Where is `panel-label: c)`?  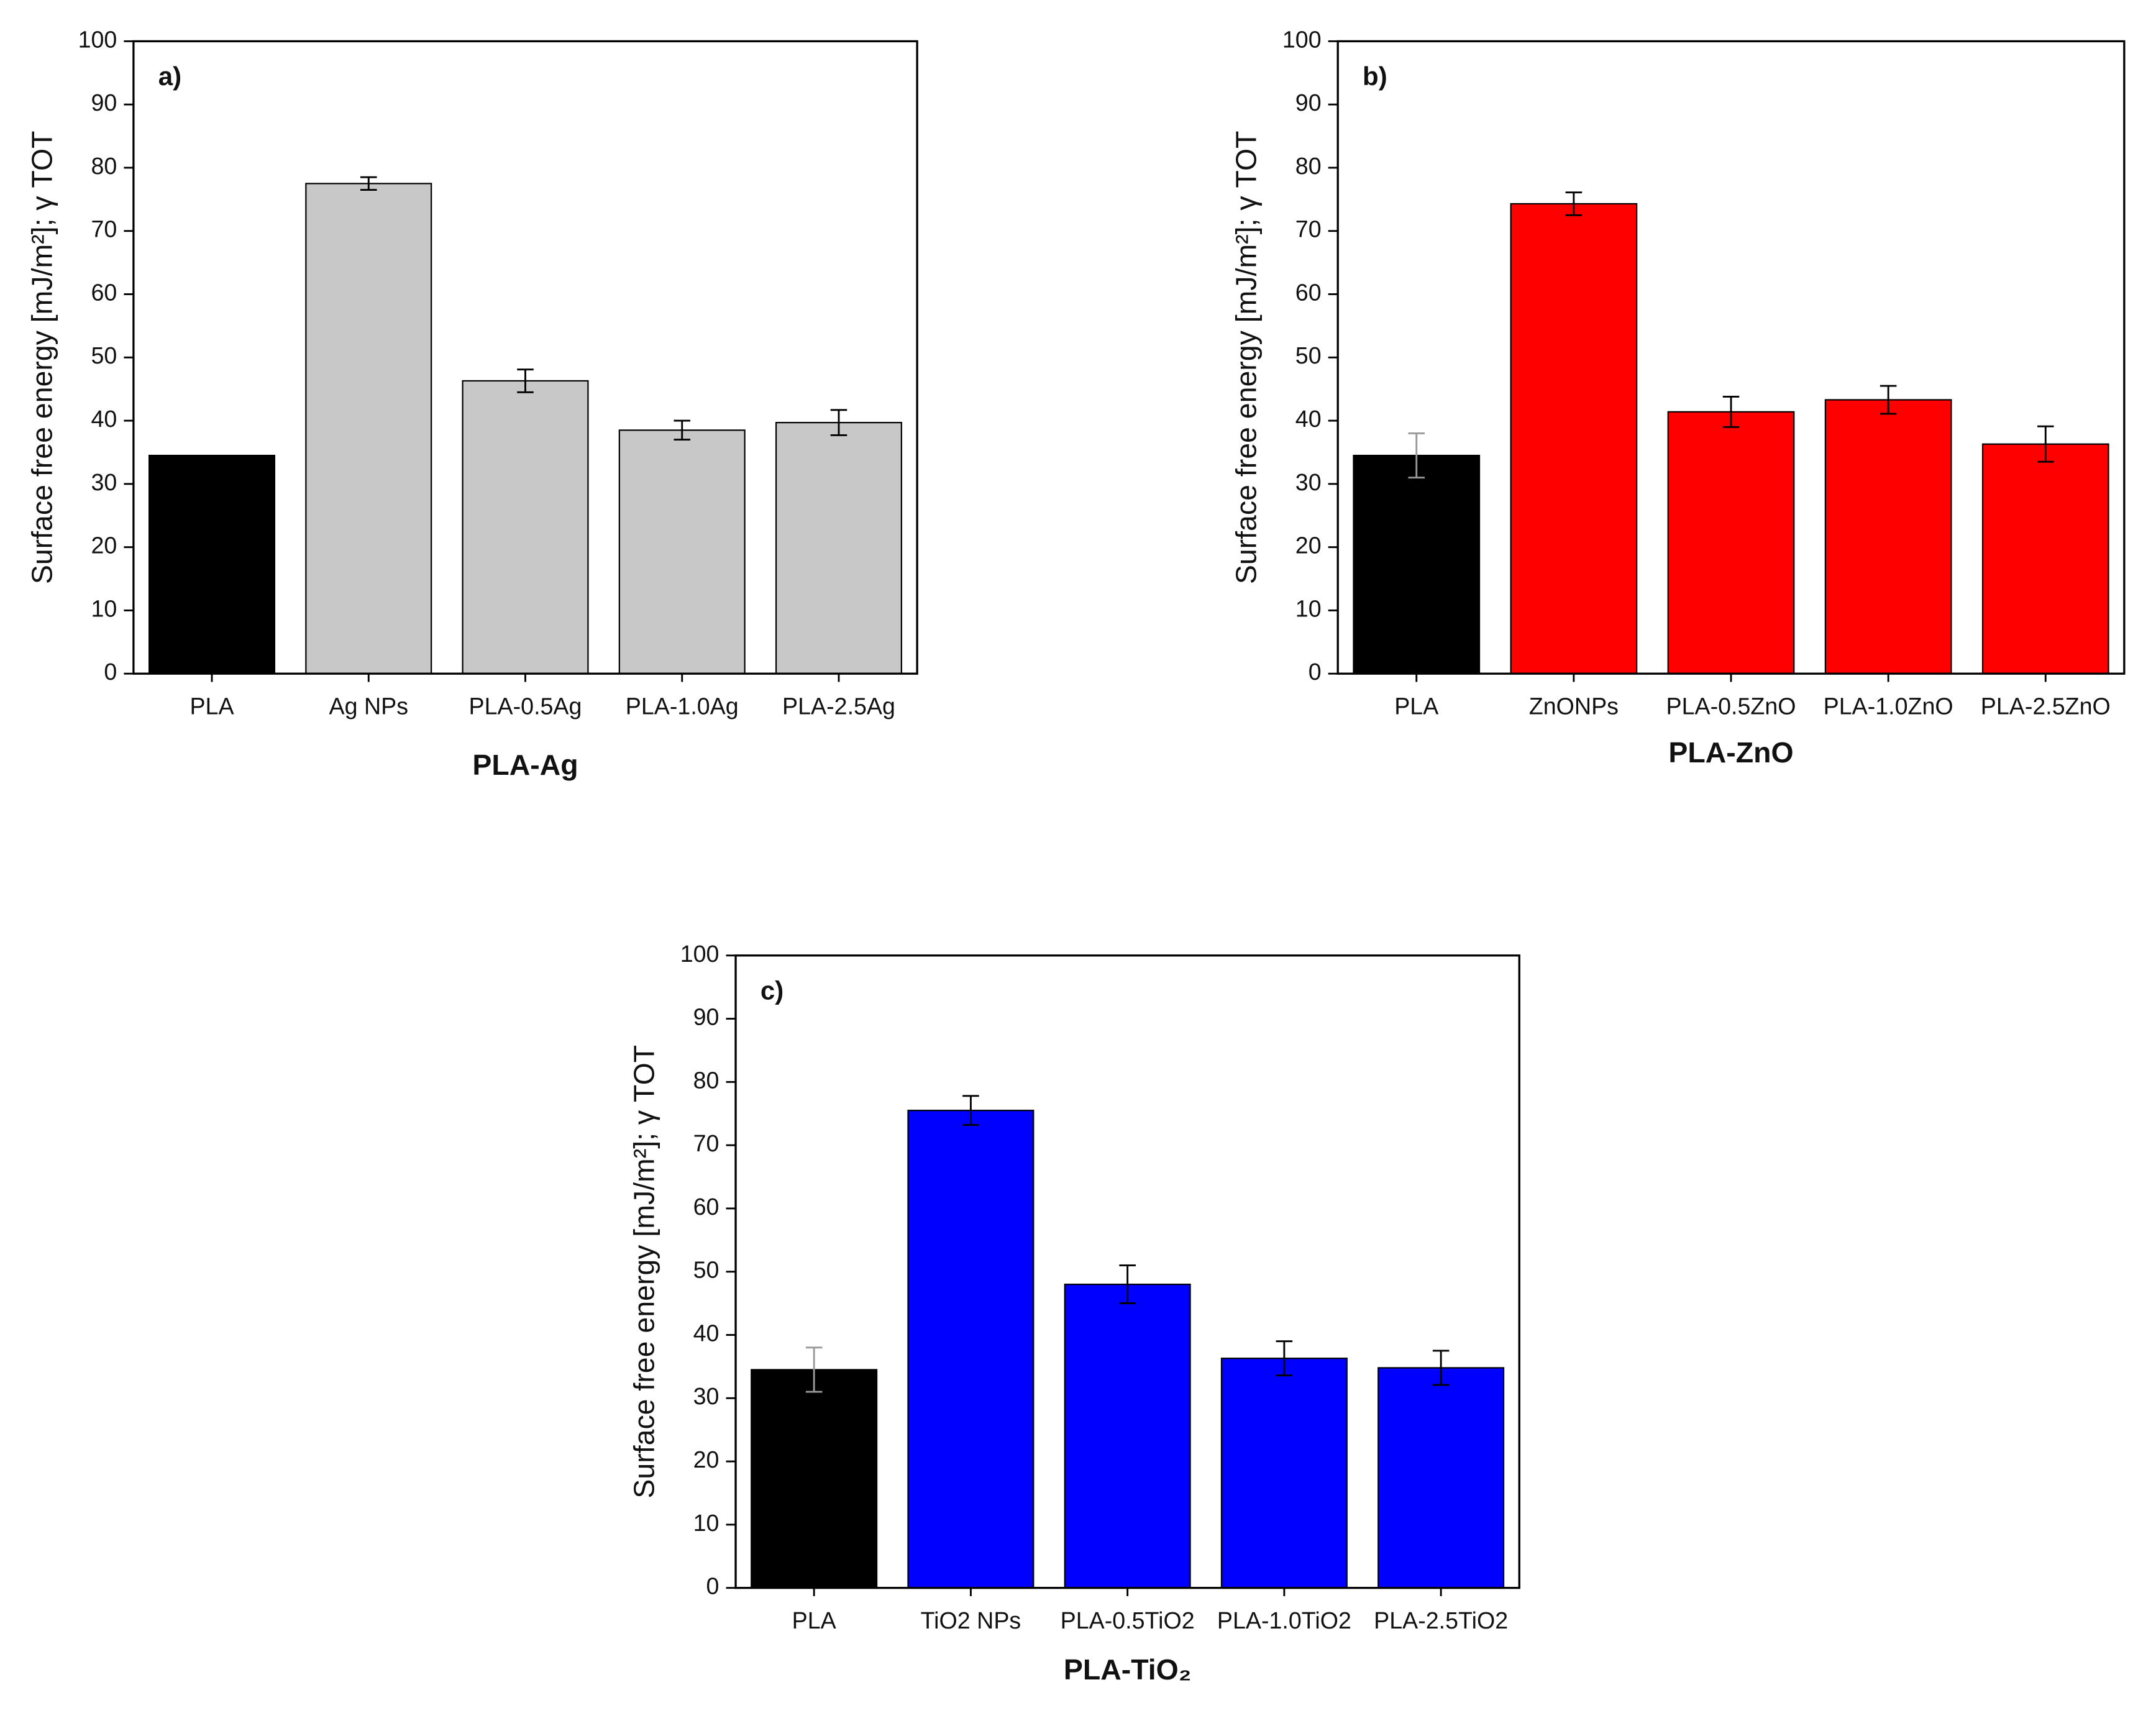
panel-label: c) is located at coordinates (772, 990).